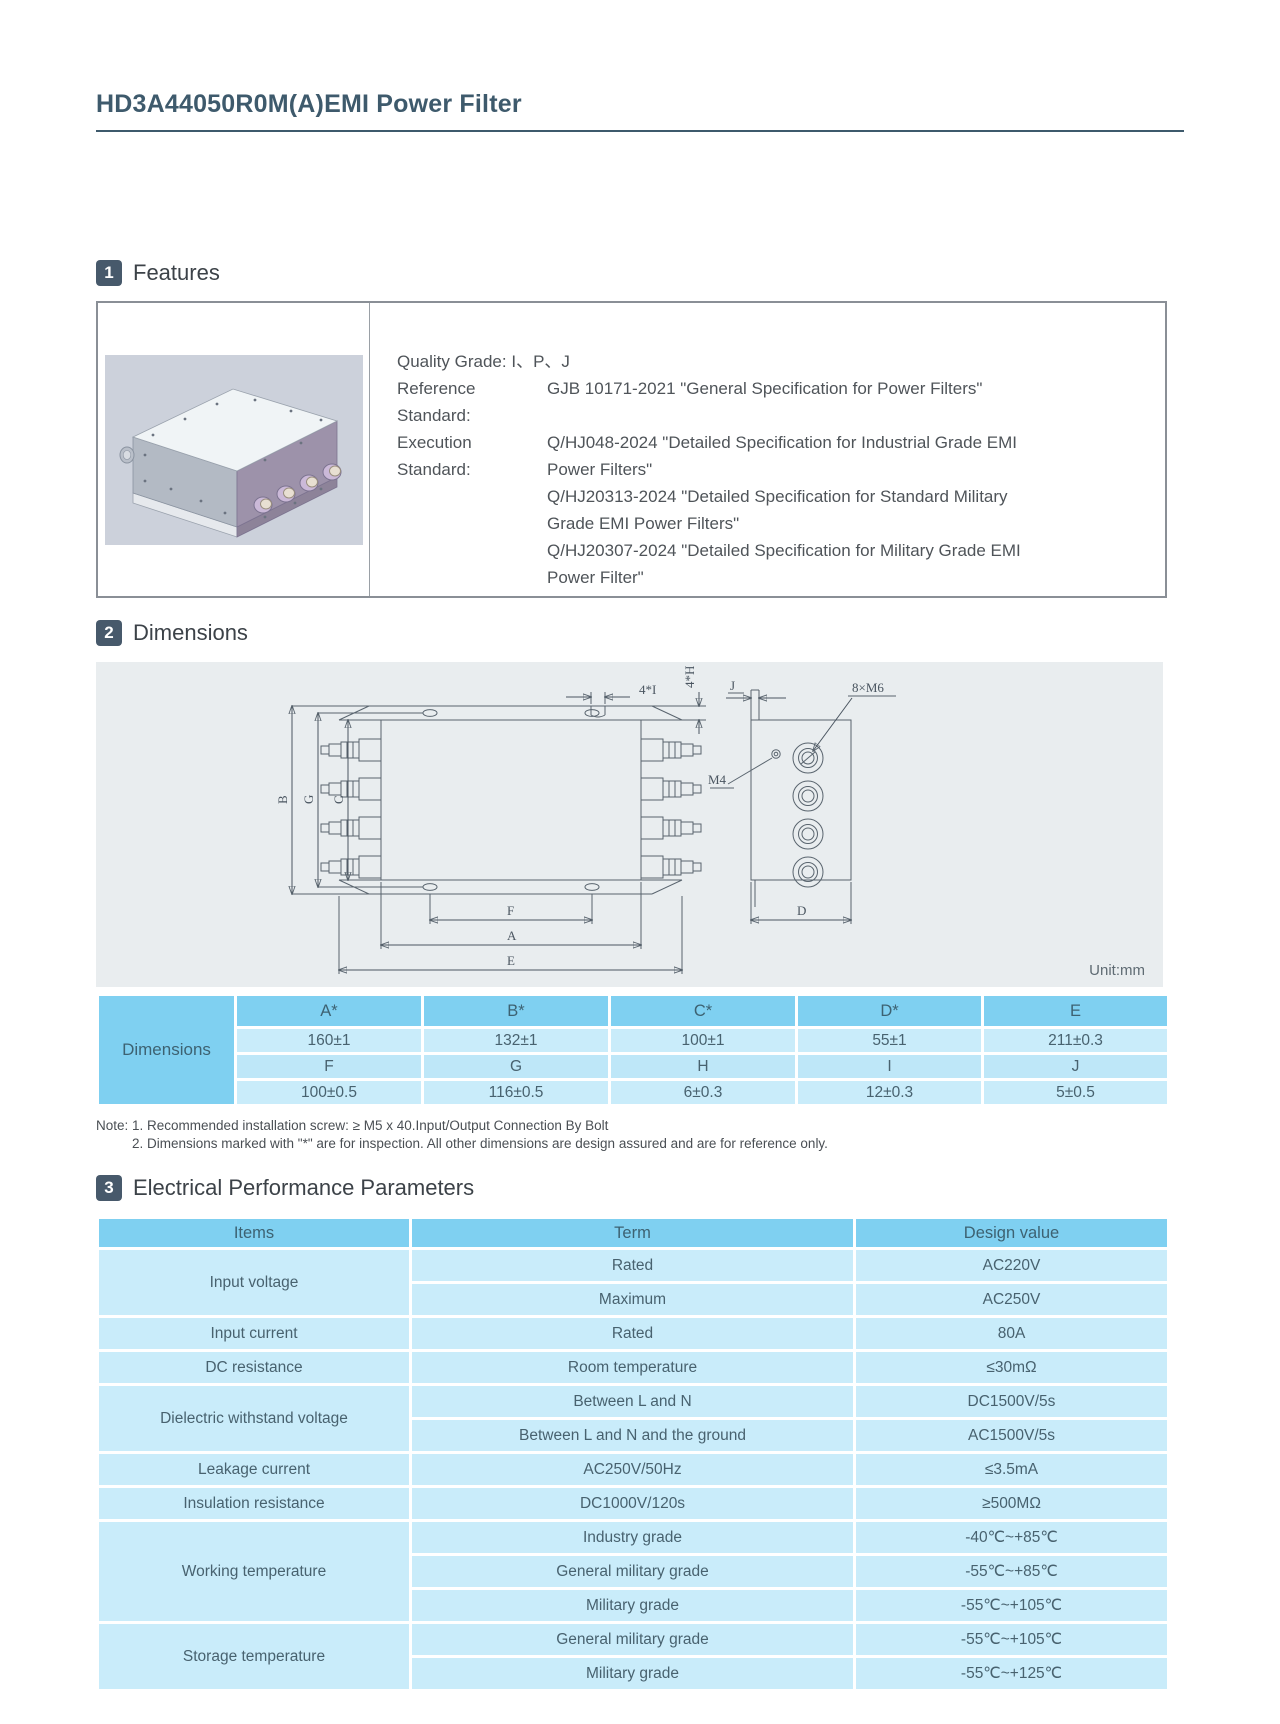 The image size is (1280, 1724). I want to click on design-value-cell: AC220V, so click(1011, 1265).